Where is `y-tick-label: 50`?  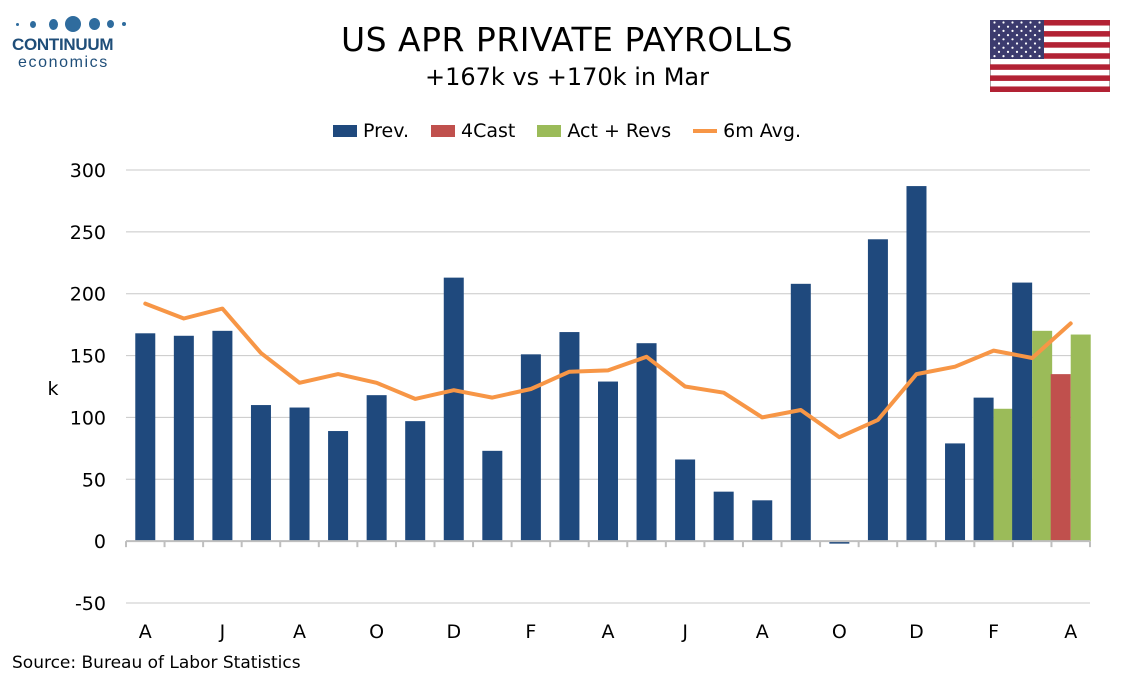 y-tick-label: 50 is located at coordinates (94, 480).